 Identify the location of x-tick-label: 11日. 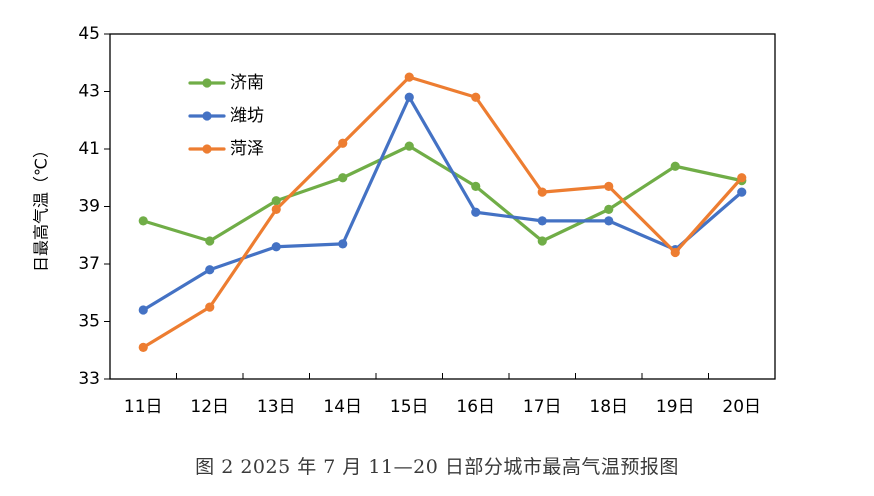
(143, 407).